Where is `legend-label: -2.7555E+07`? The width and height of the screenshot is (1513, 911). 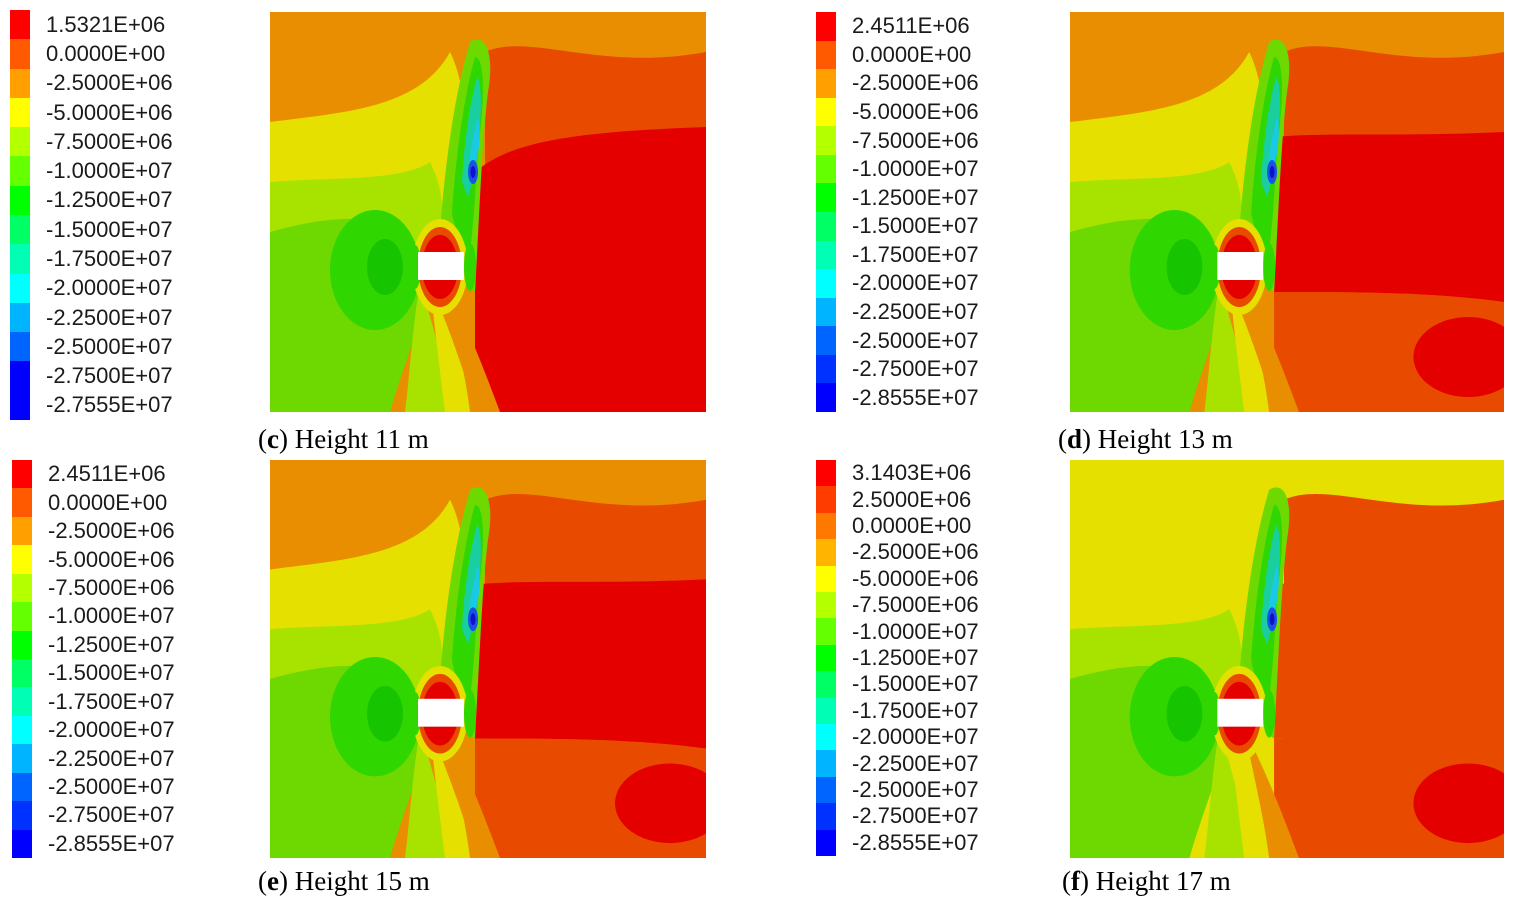 legend-label: -2.7555E+07 is located at coordinates (109, 405).